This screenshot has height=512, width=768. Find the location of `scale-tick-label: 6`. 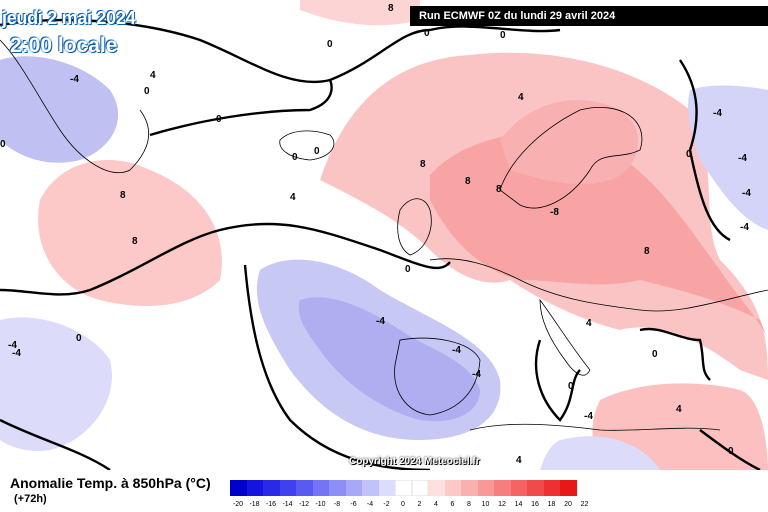

scale-tick-label: 6 is located at coordinates (452, 504).